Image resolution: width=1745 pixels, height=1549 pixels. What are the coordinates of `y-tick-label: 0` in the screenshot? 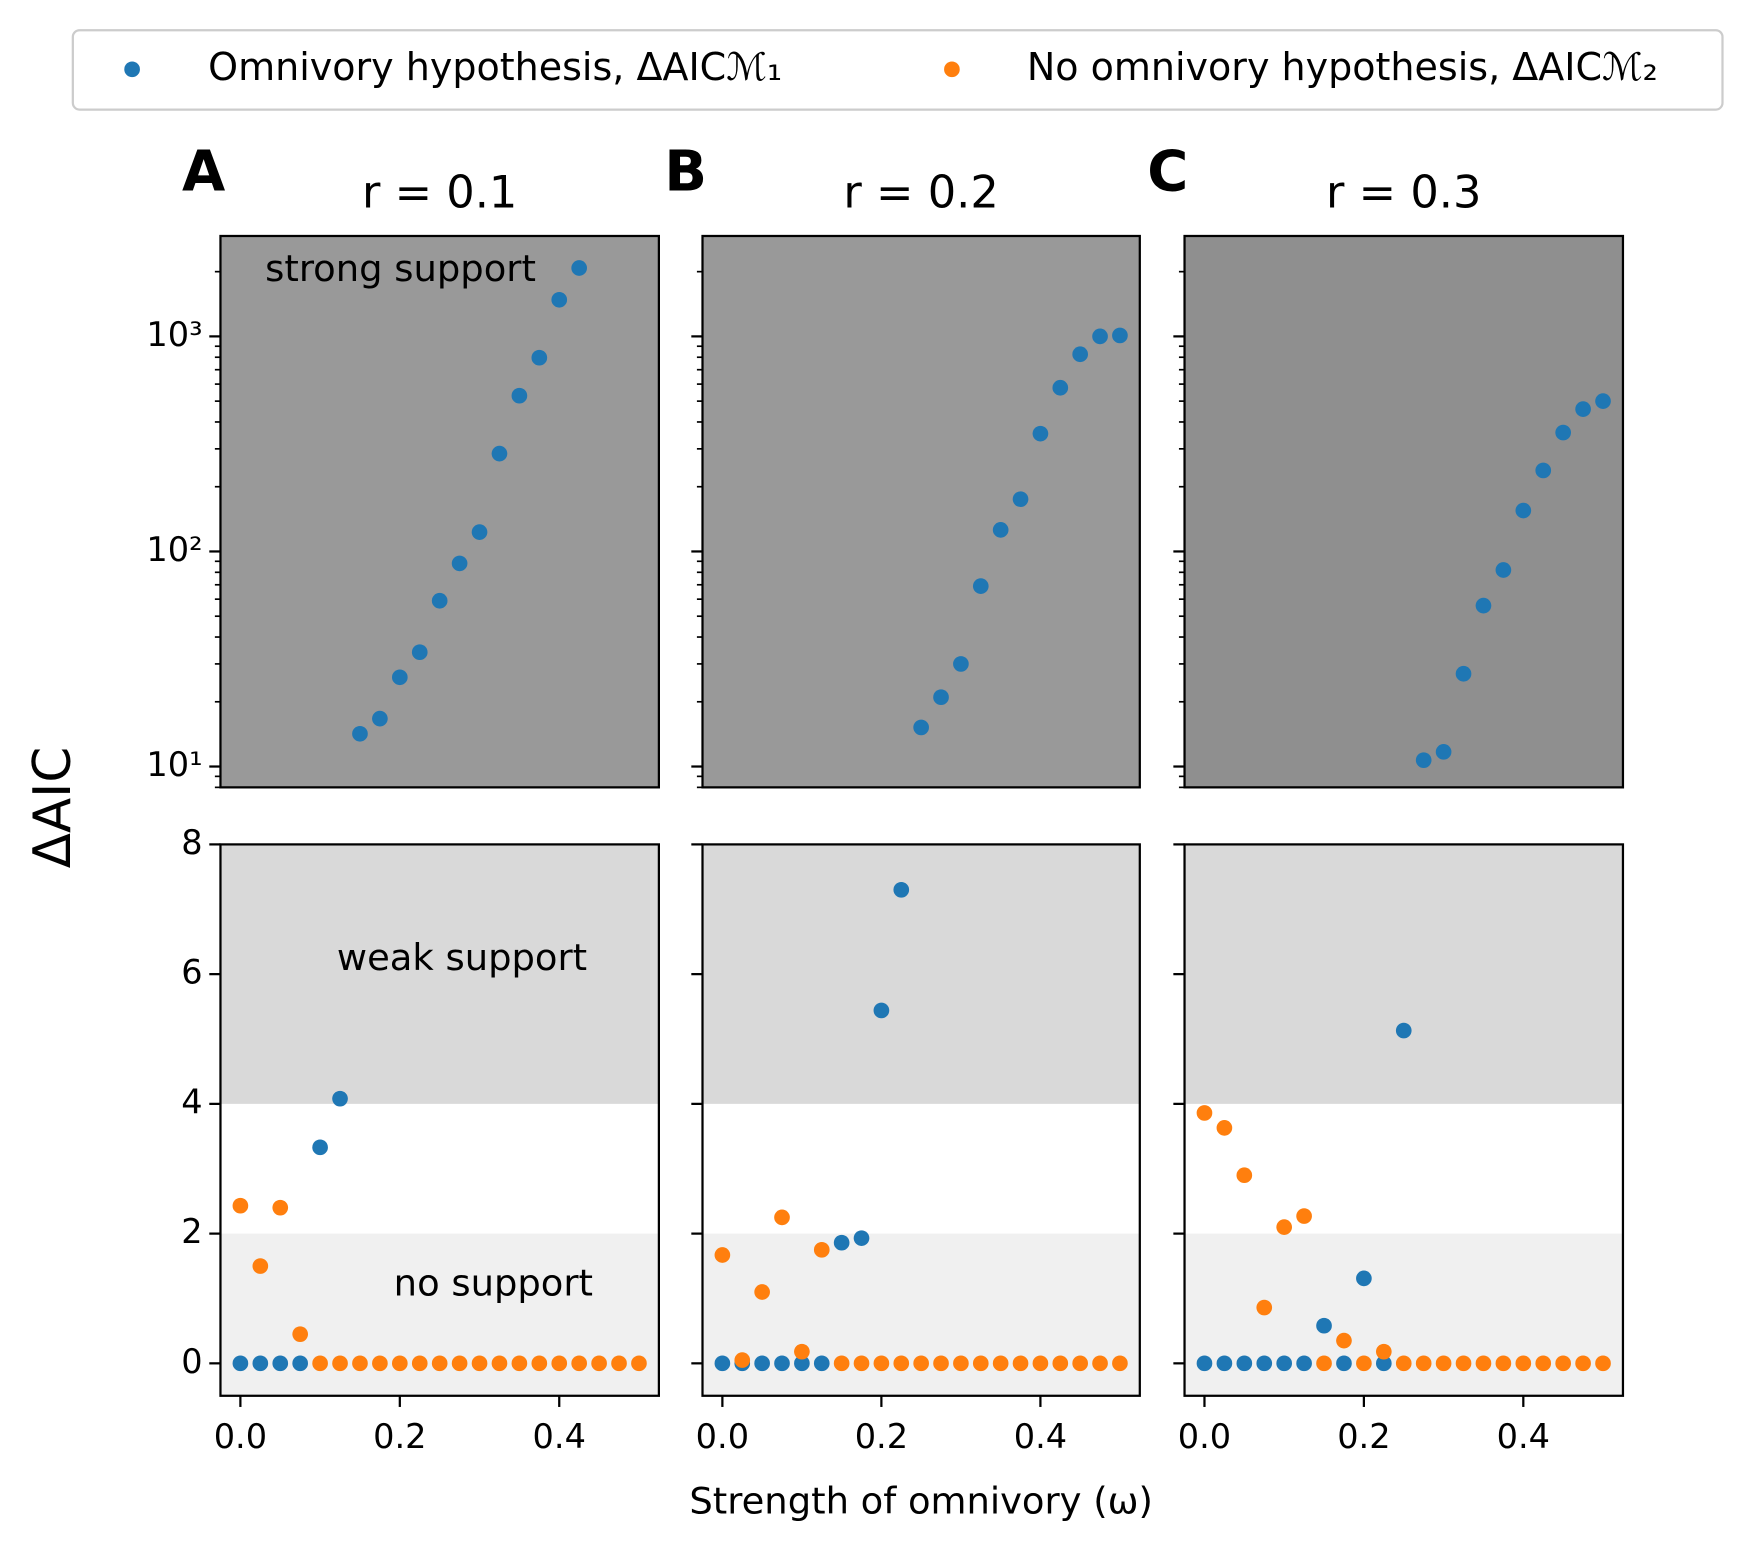 It's located at (191, 1361).